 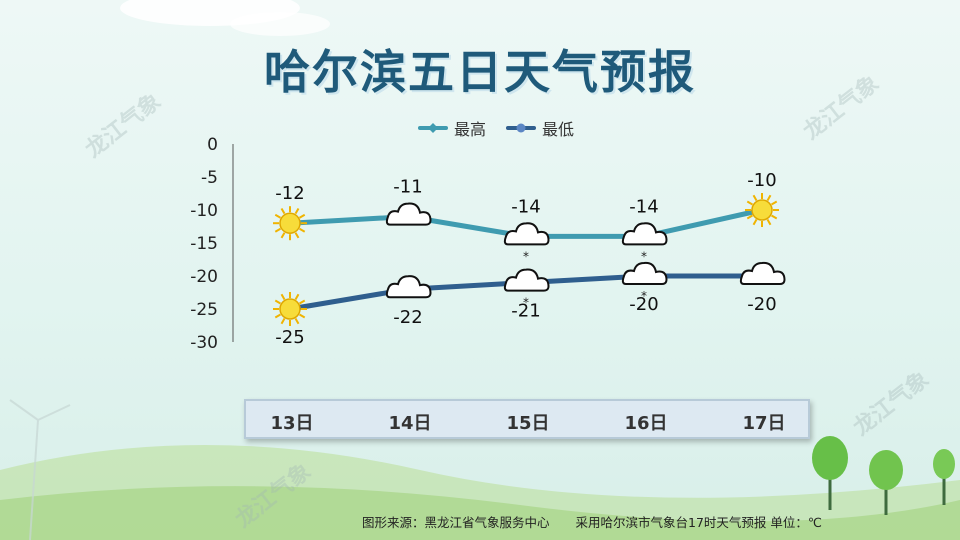 What do you see at coordinates (456, 522) in the screenshot?
I see `footer-source: 图形来源：黑龙江省气象服务中心` at bounding box center [456, 522].